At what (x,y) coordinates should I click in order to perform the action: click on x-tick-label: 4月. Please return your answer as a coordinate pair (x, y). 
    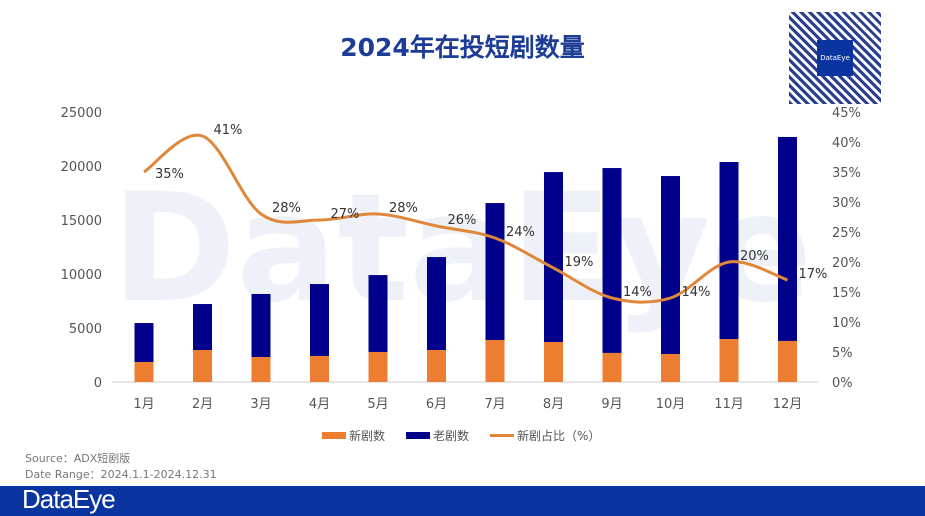
    Looking at the image, I should click on (319, 404).